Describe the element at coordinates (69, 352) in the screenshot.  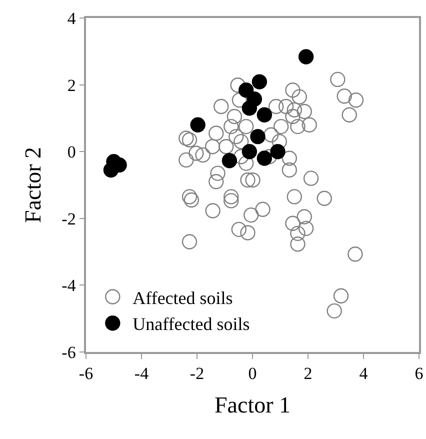
I see `y-tick-label: -6` at that location.